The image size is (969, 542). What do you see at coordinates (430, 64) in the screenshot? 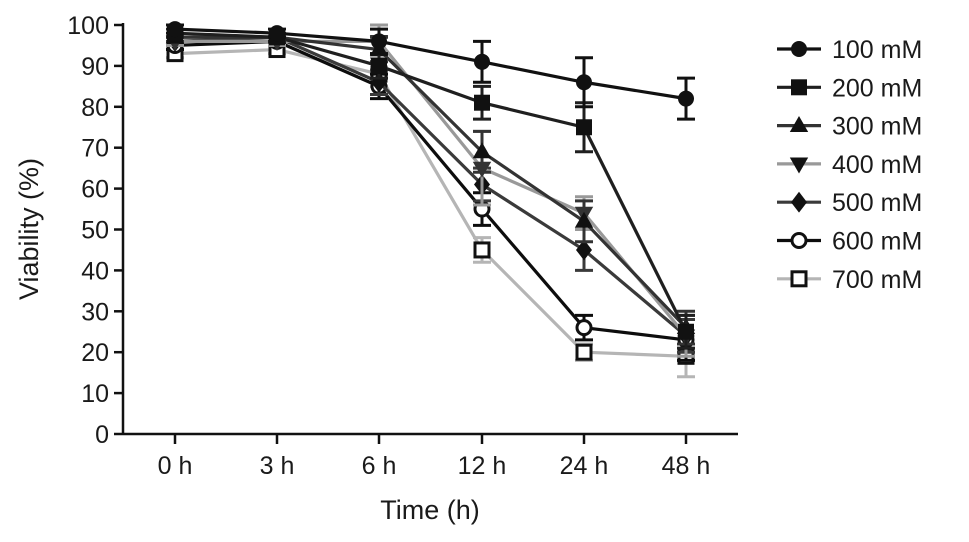
I see `series-line` at bounding box center [430, 64].